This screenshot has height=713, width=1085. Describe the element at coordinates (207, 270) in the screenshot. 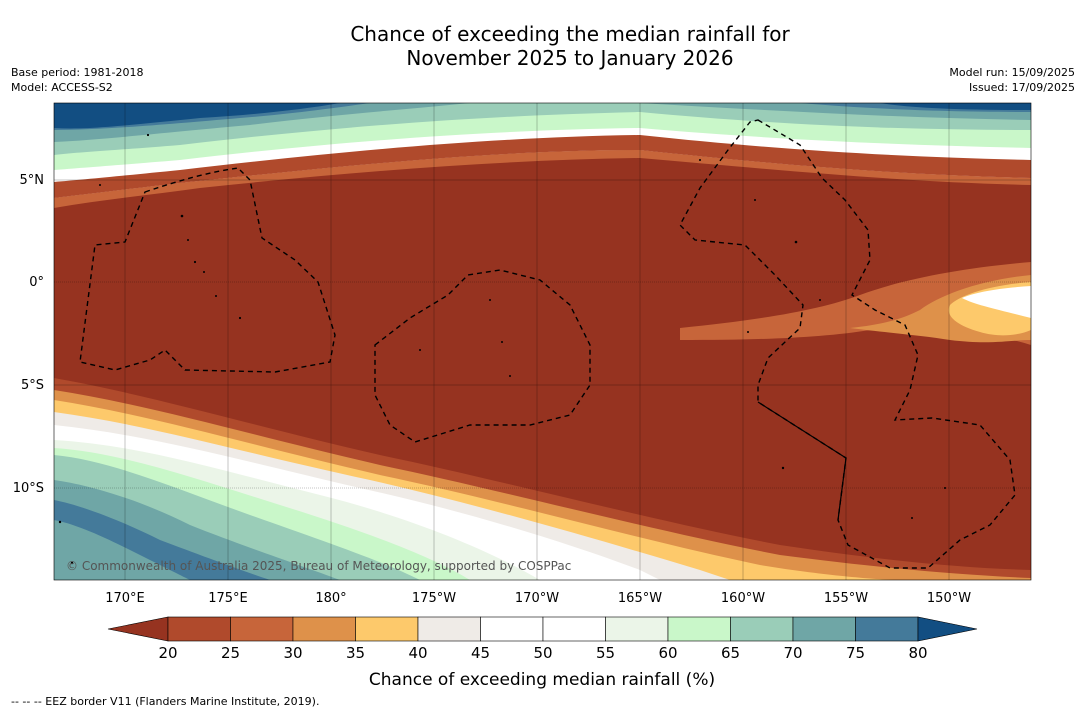

I see `eez-kiribati-gilbert` at that location.